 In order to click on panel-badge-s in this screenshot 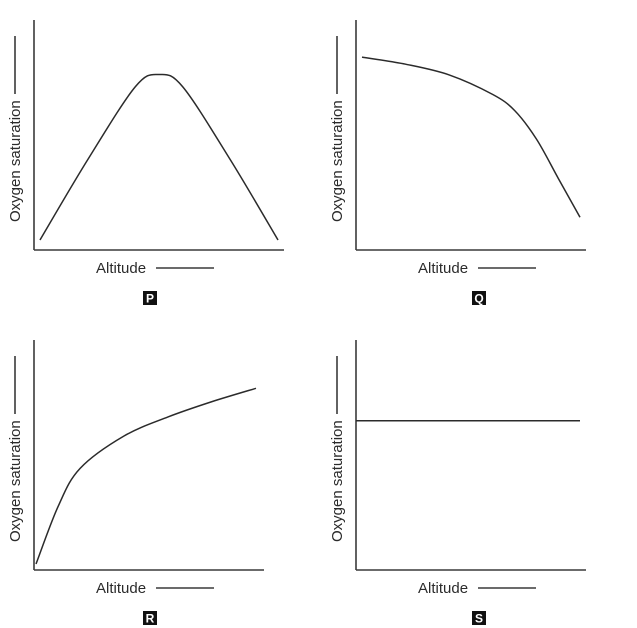, I will do `click(479, 618)`.